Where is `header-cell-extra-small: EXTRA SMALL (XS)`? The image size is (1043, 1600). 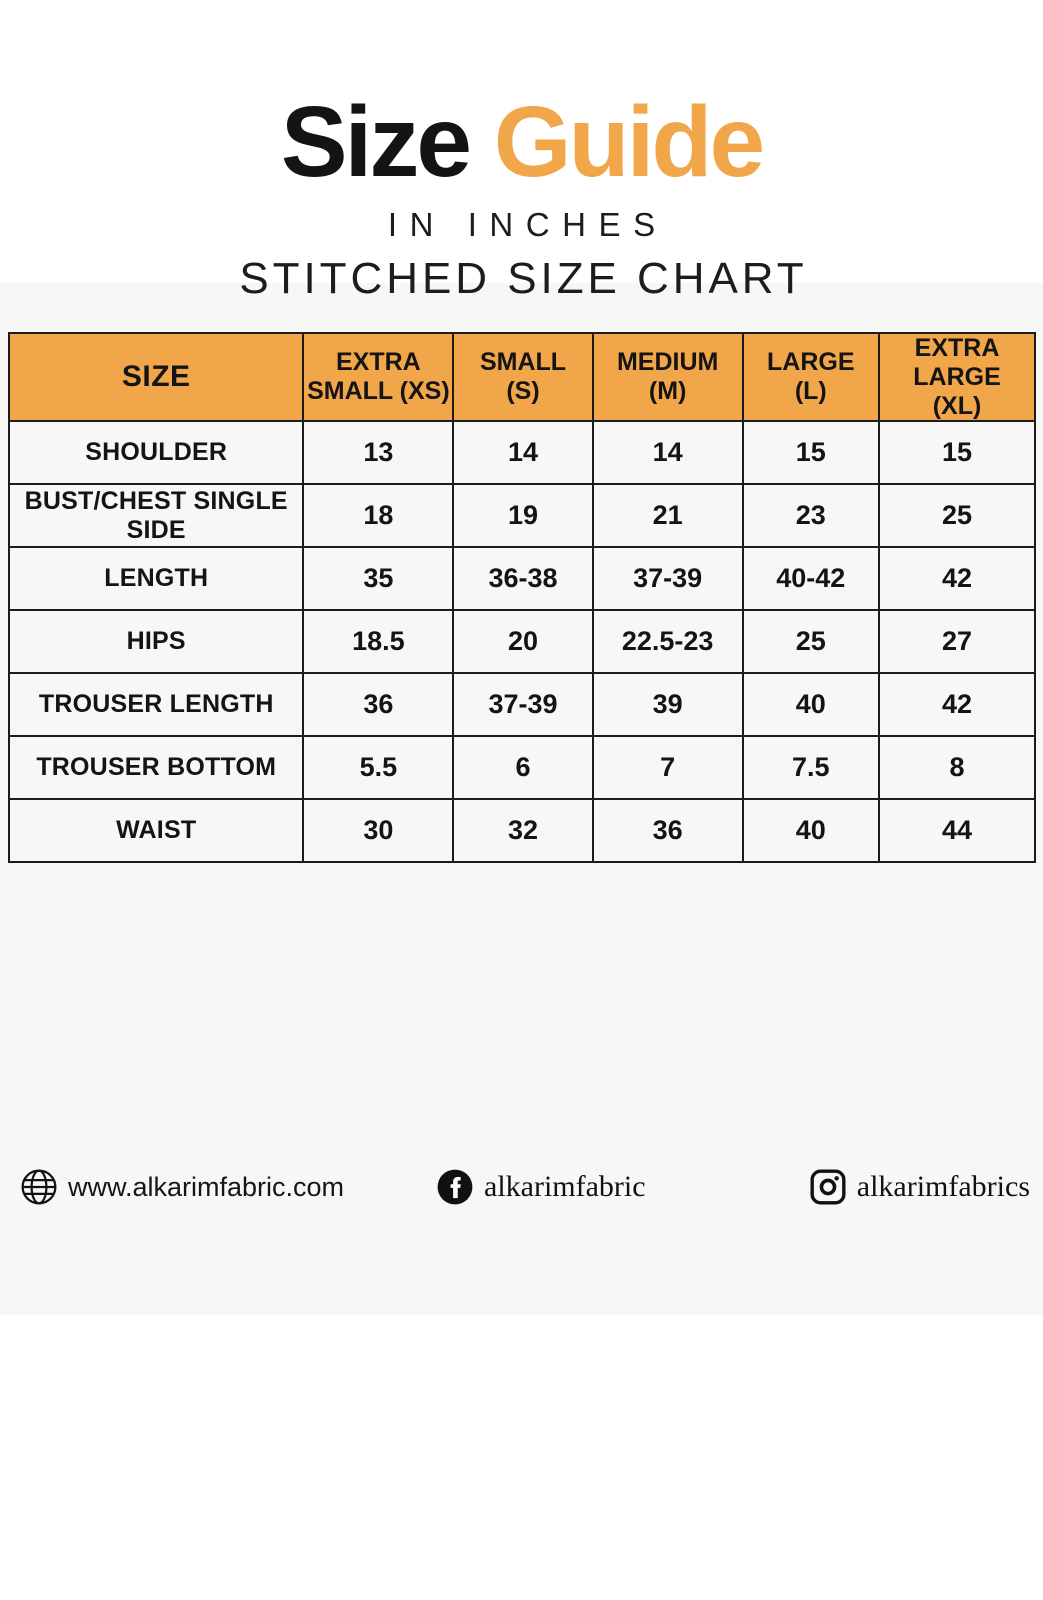
header-cell-extra-small: EXTRA SMALL (XS) is located at coordinates (378, 377).